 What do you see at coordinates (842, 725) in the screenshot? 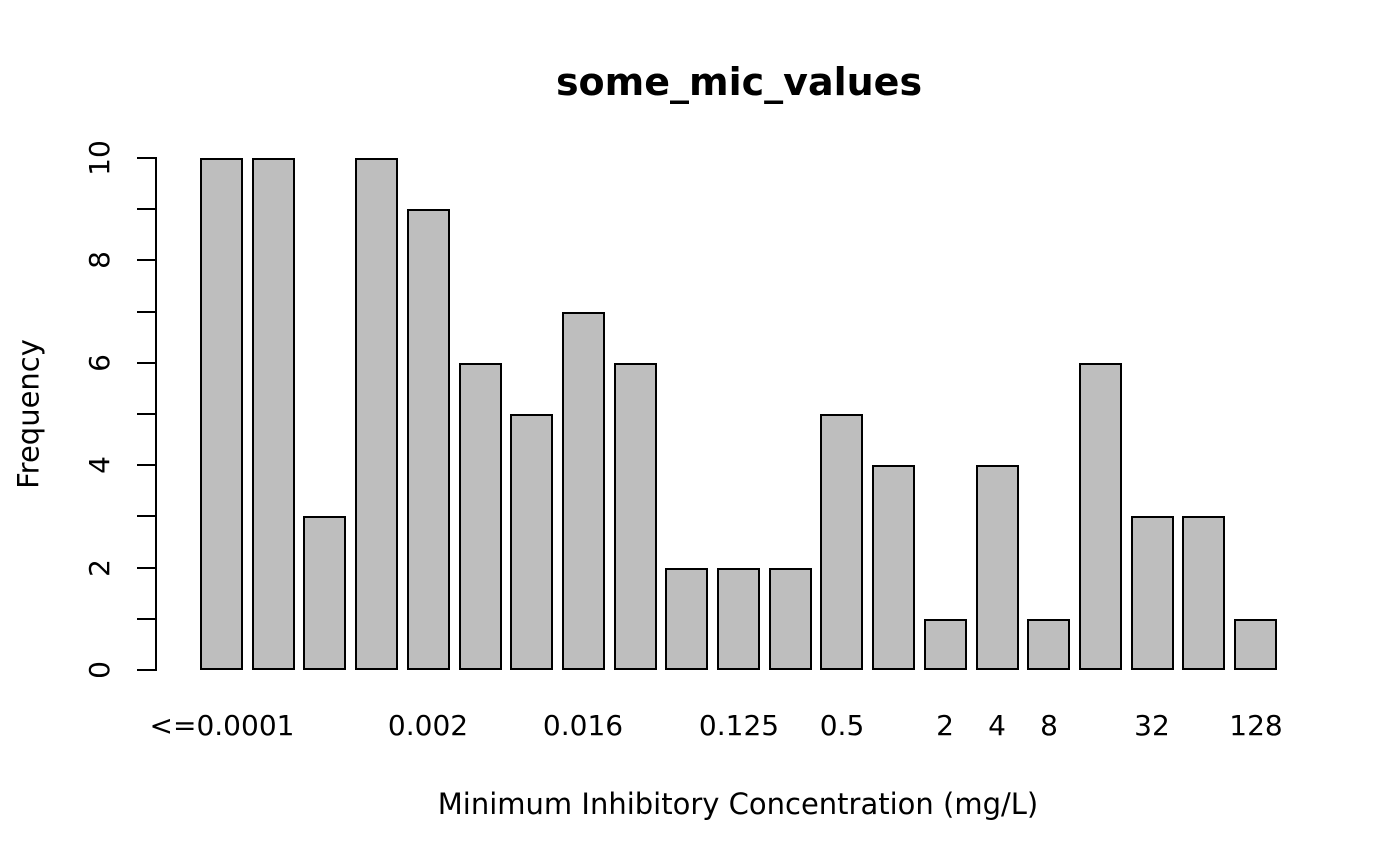
I see `x-tick-label: 0.5` at bounding box center [842, 725].